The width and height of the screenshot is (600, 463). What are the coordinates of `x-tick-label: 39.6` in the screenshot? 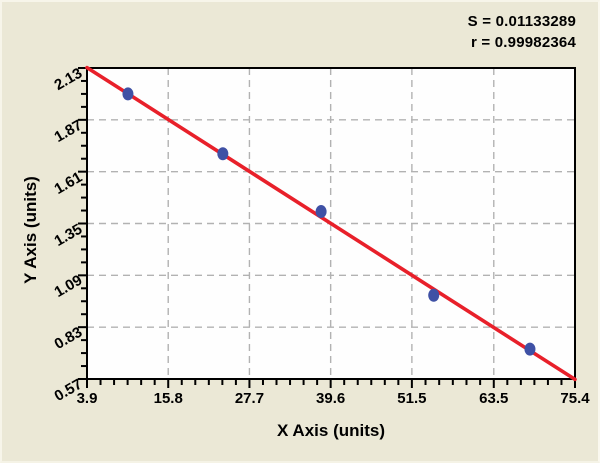 It's located at (331, 398).